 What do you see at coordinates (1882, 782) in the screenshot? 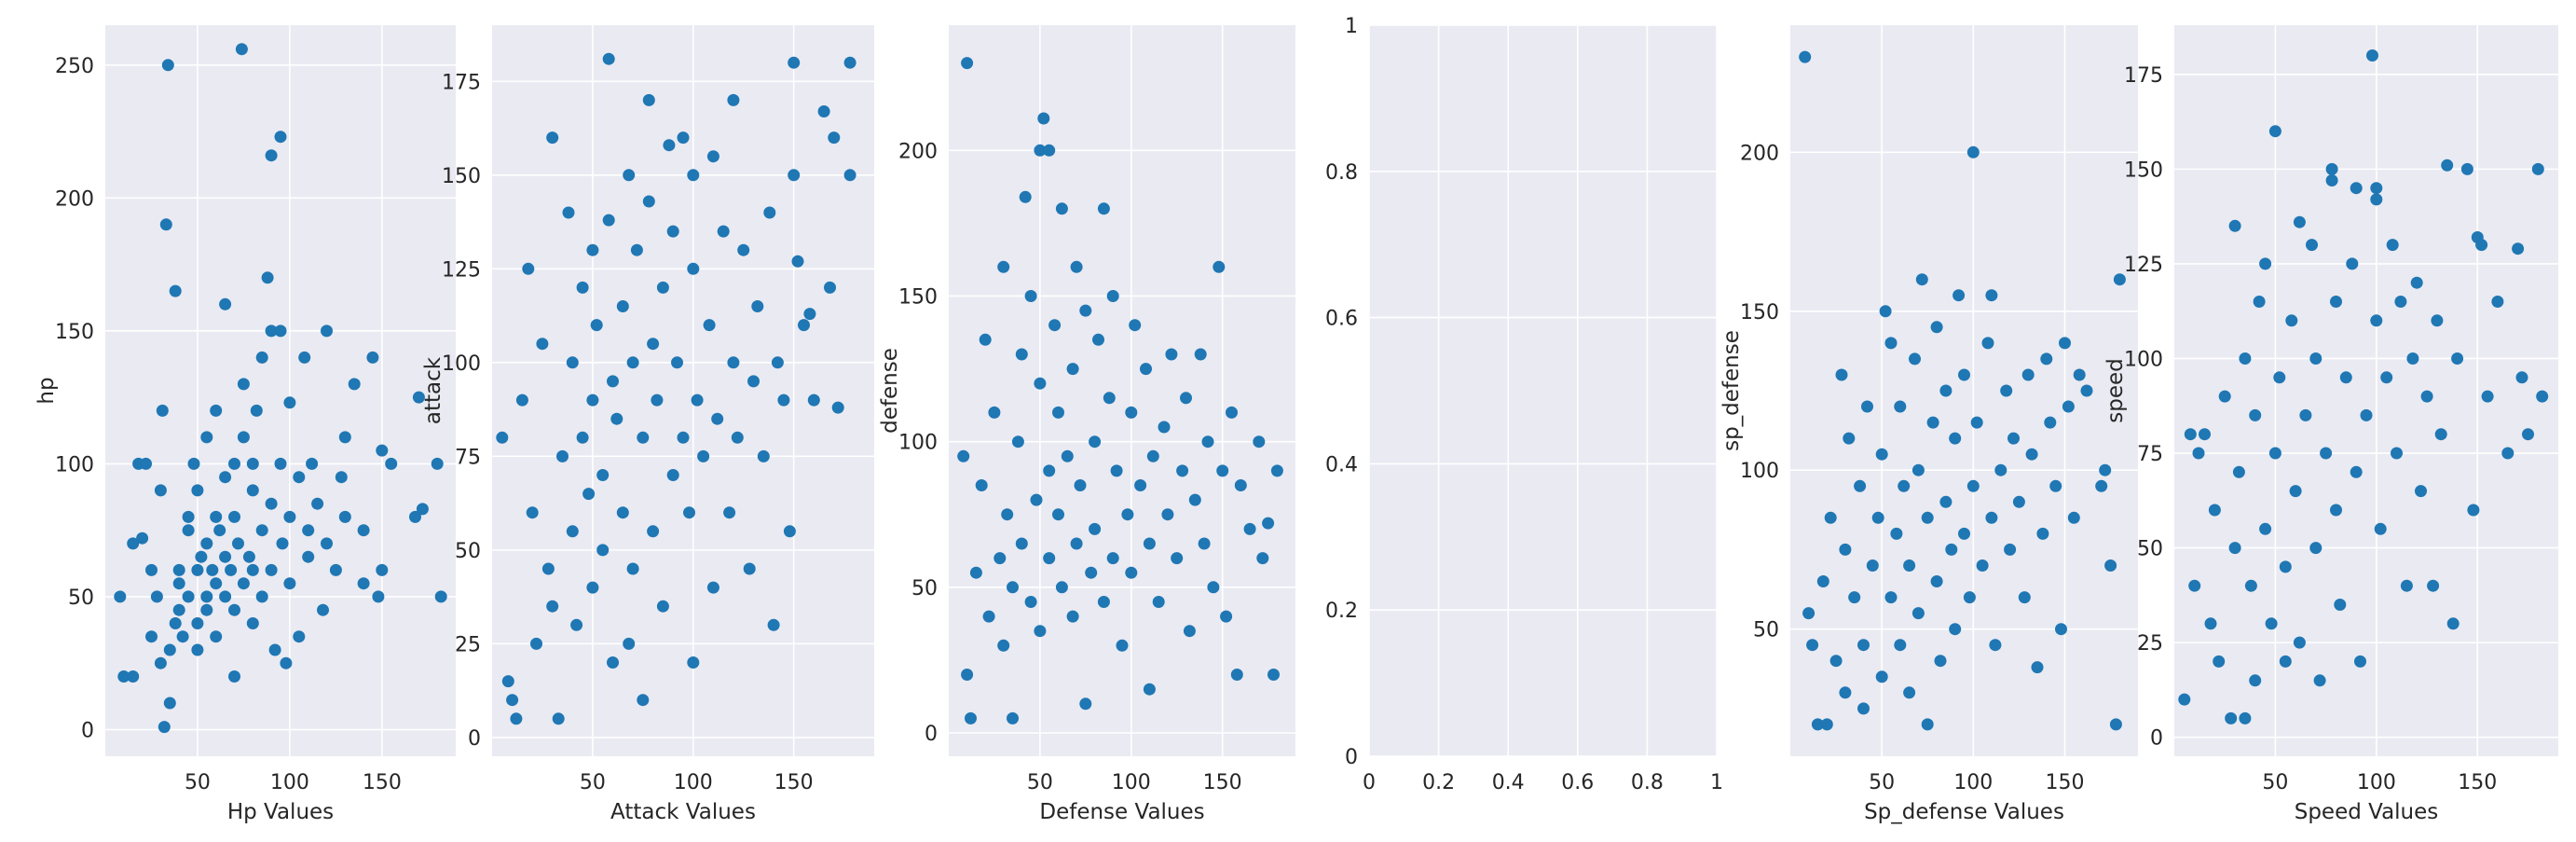
I see `x-tick-label: 50` at bounding box center [1882, 782].